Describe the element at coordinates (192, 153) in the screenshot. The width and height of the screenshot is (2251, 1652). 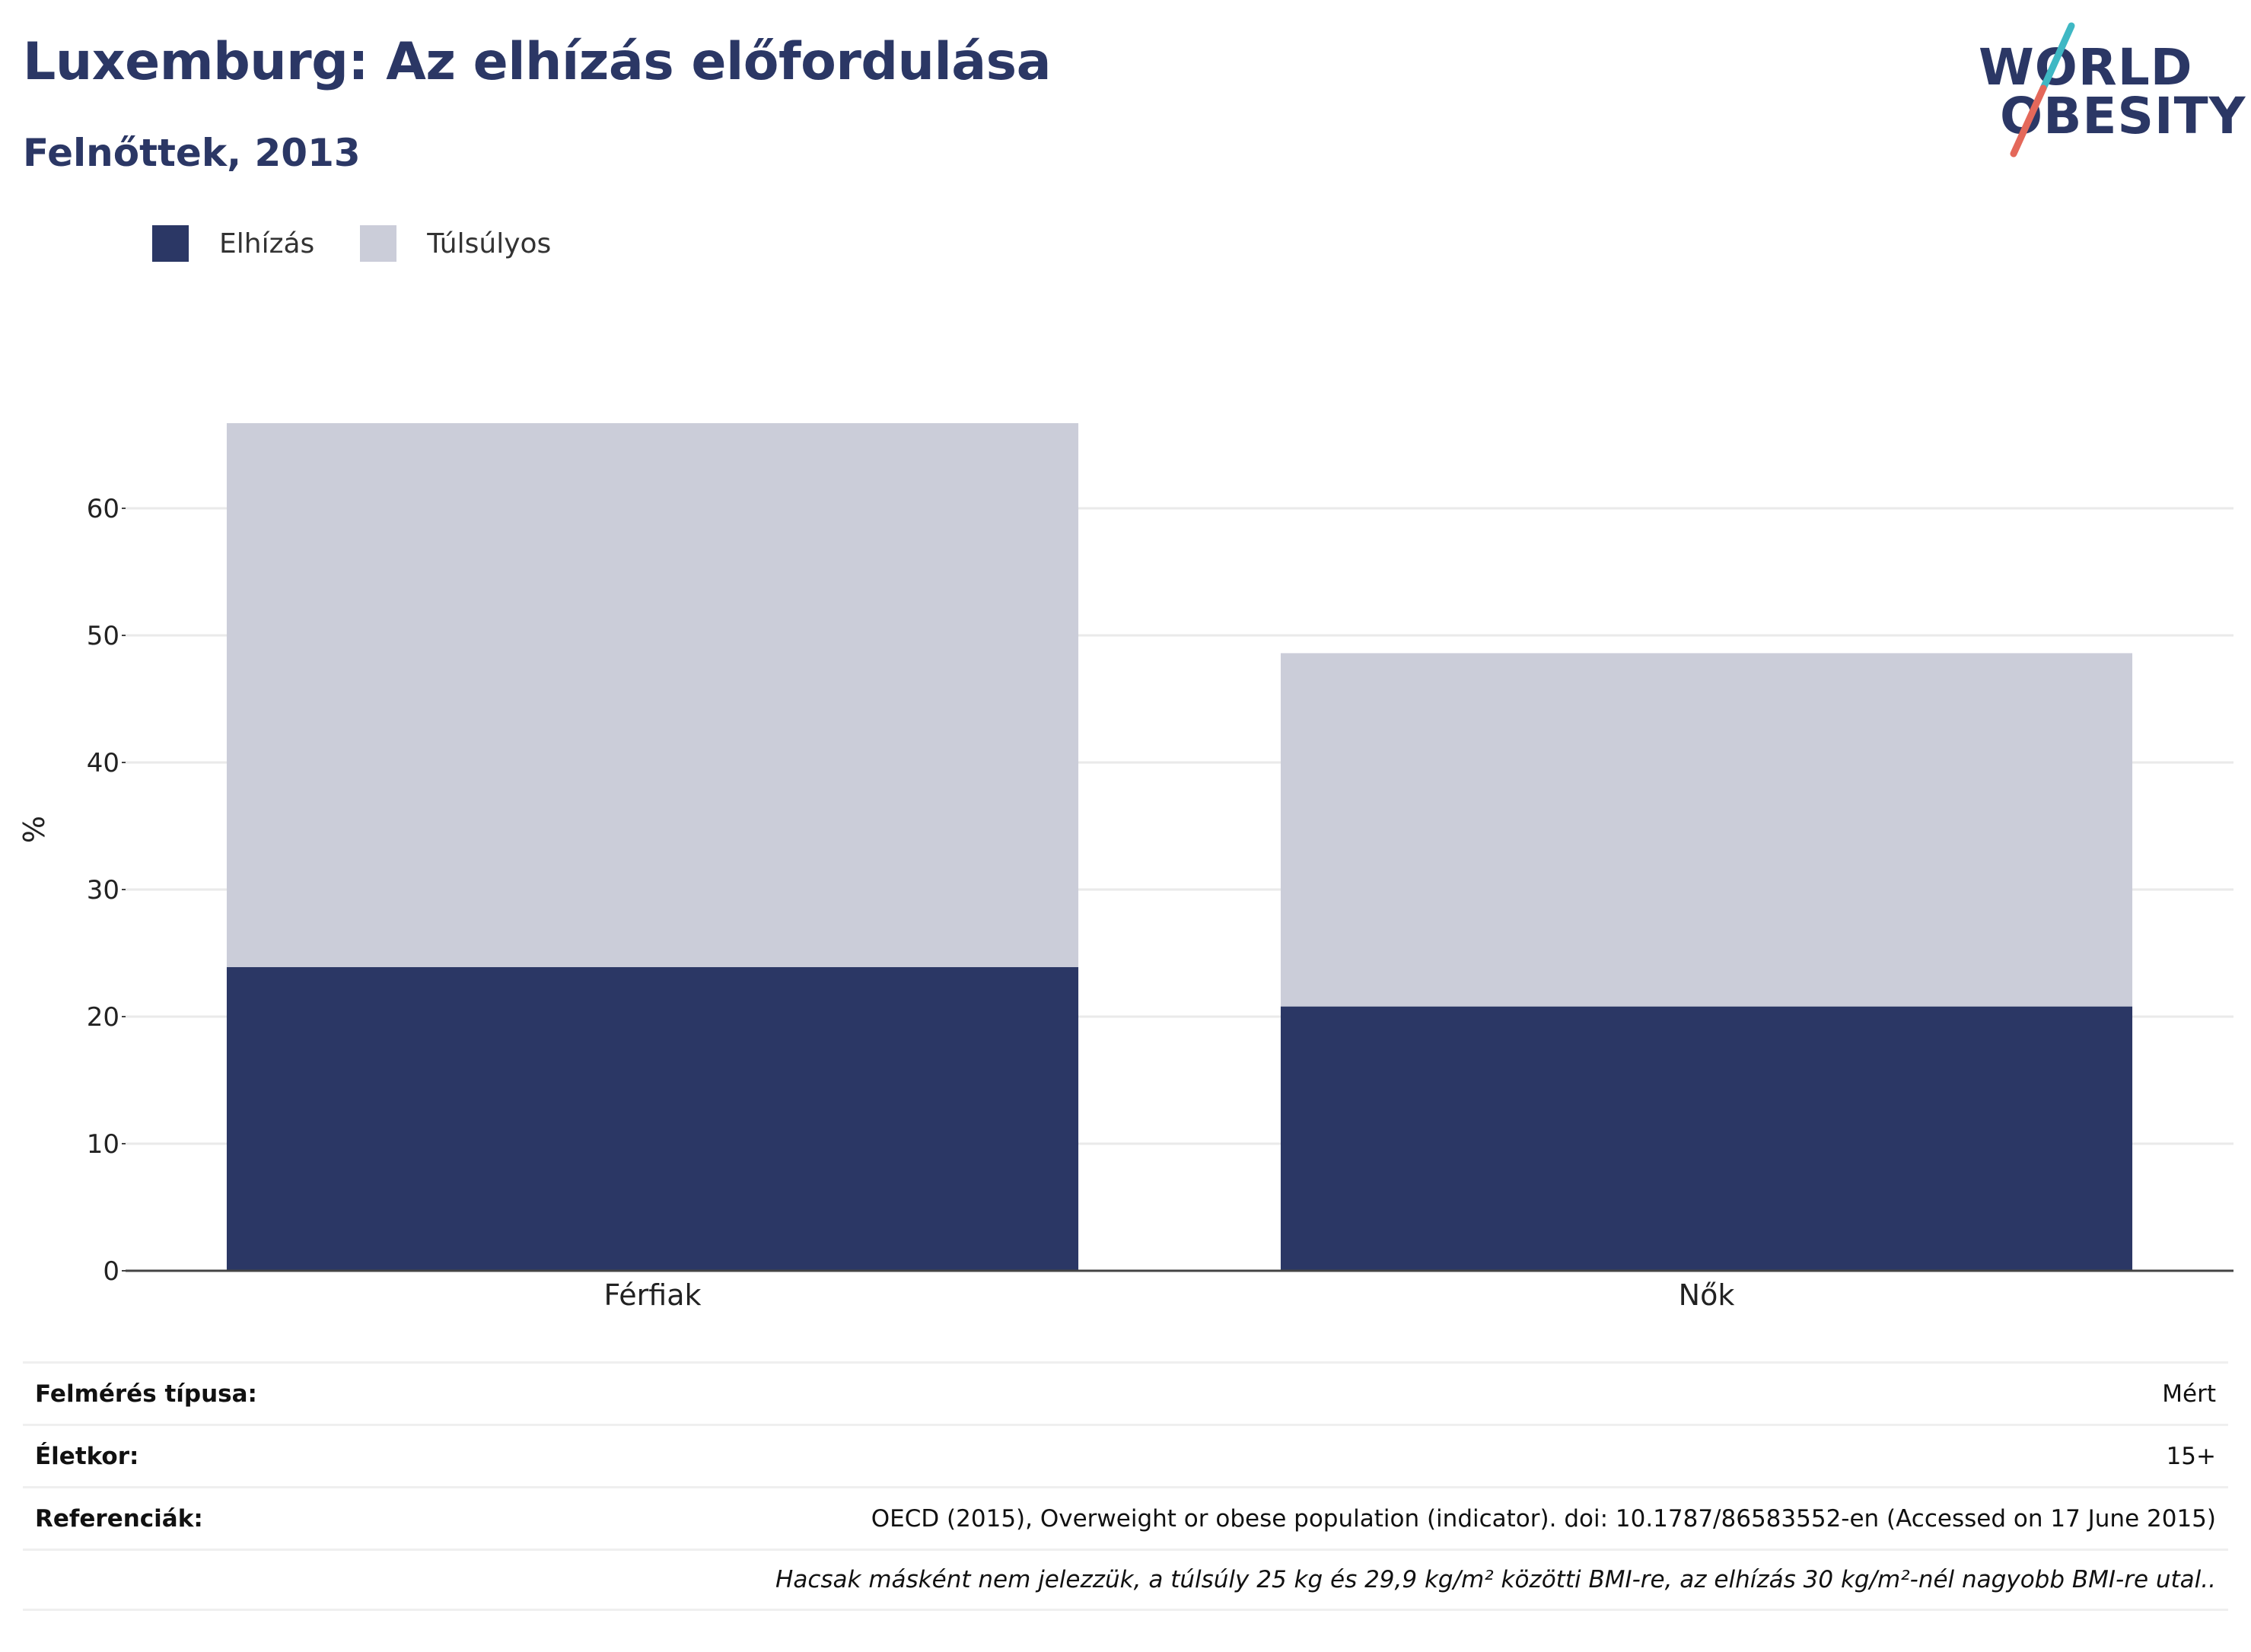
I see `chart-subtitle: Felnőttek, 2013` at that location.